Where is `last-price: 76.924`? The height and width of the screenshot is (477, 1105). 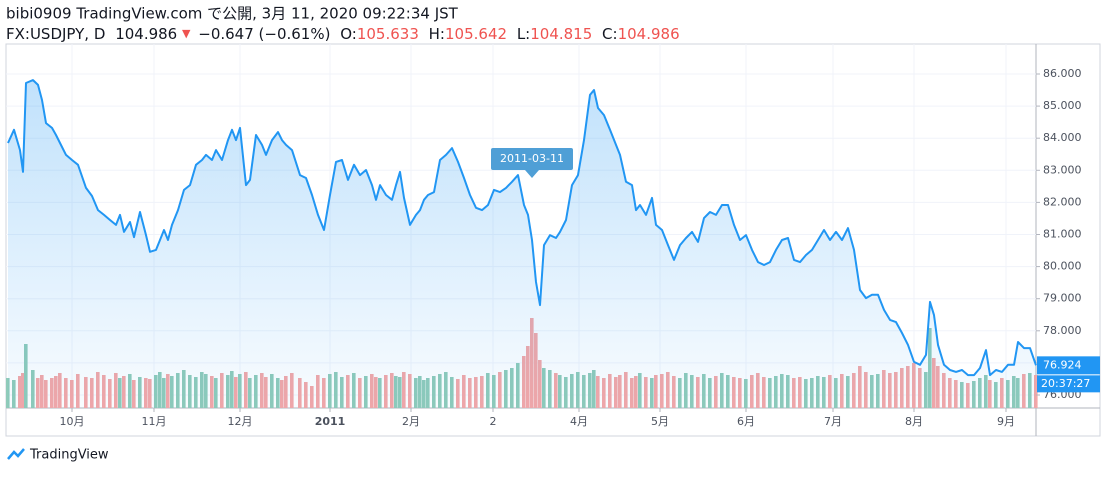
last-price: 76.924 is located at coordinates (1062, 364).